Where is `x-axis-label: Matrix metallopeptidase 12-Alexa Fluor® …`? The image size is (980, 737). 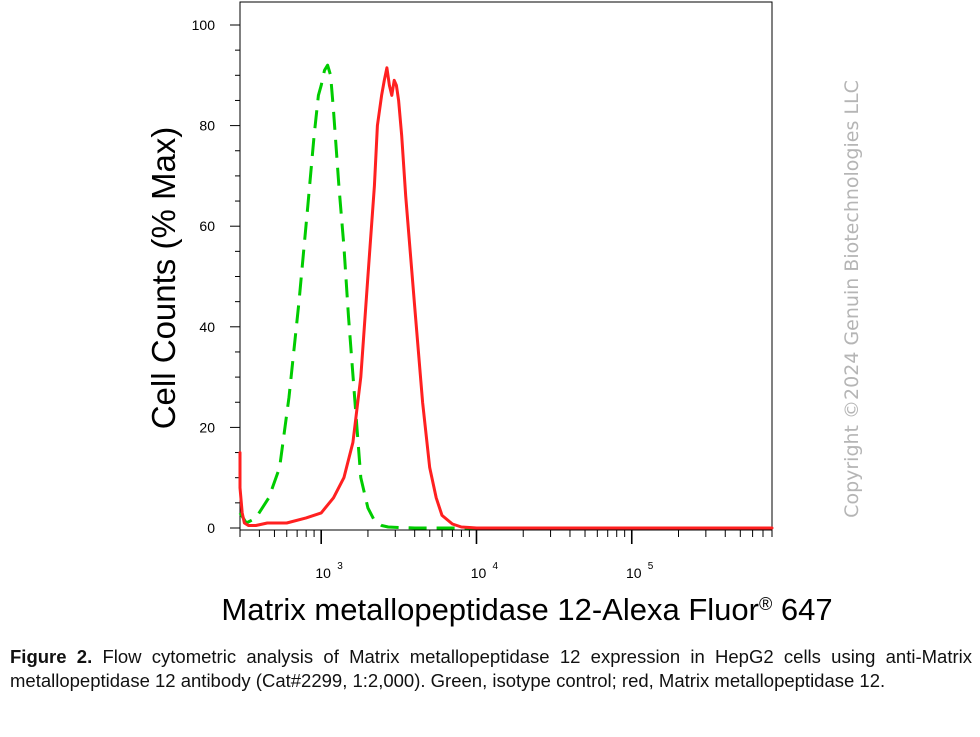
x-axis-label: Matrix metallopeptidase 12-Alexa Fluor® … is located at coordinates (526, 609).